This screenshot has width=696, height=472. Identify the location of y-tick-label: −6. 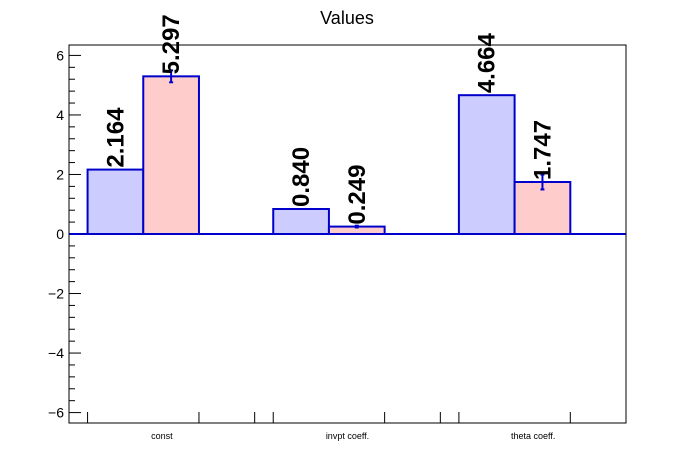
(56, 413).